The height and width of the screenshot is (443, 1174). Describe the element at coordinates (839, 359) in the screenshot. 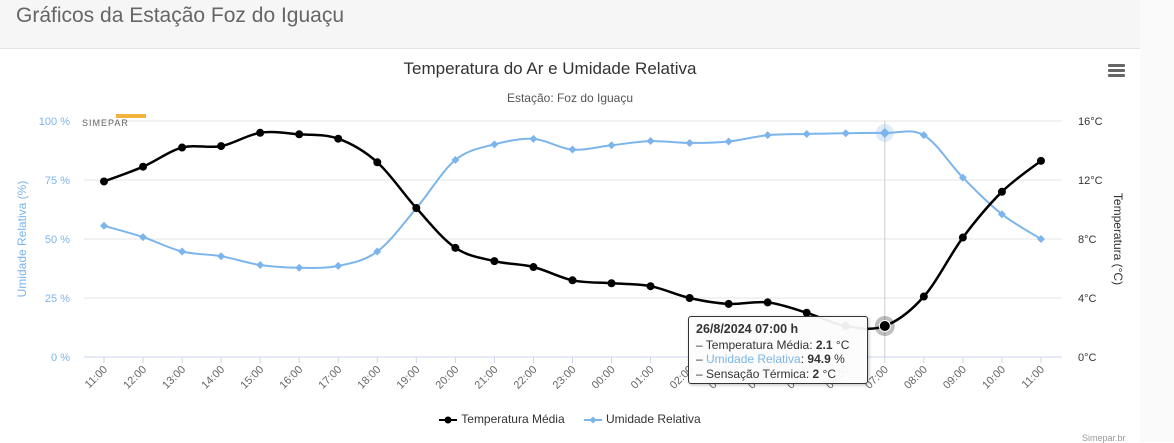

I see `tooltip-hum-unit: %` at that location.